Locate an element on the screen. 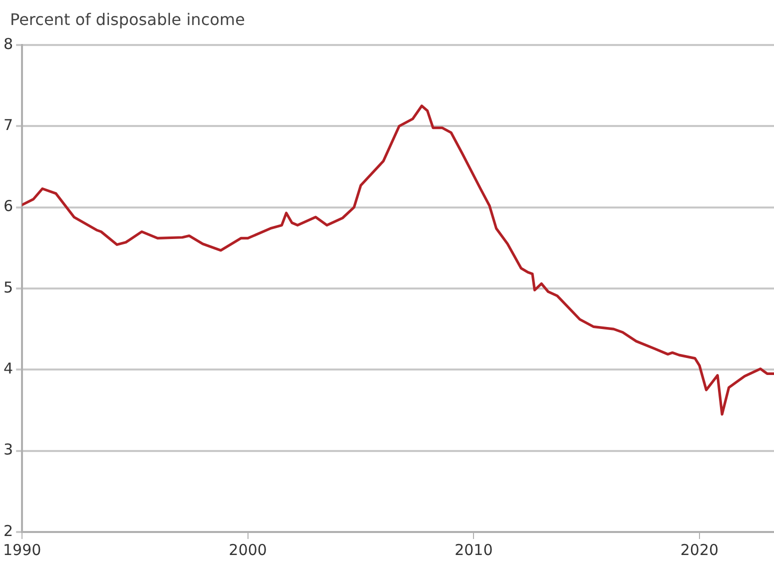 The image size is (774, 563). x-tick-label: 2020 is located at coordinates (699, 549).